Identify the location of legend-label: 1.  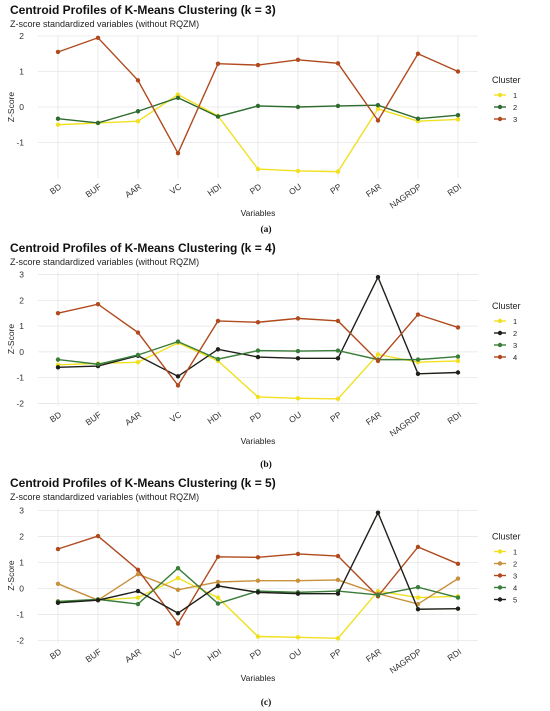
(515, 95).